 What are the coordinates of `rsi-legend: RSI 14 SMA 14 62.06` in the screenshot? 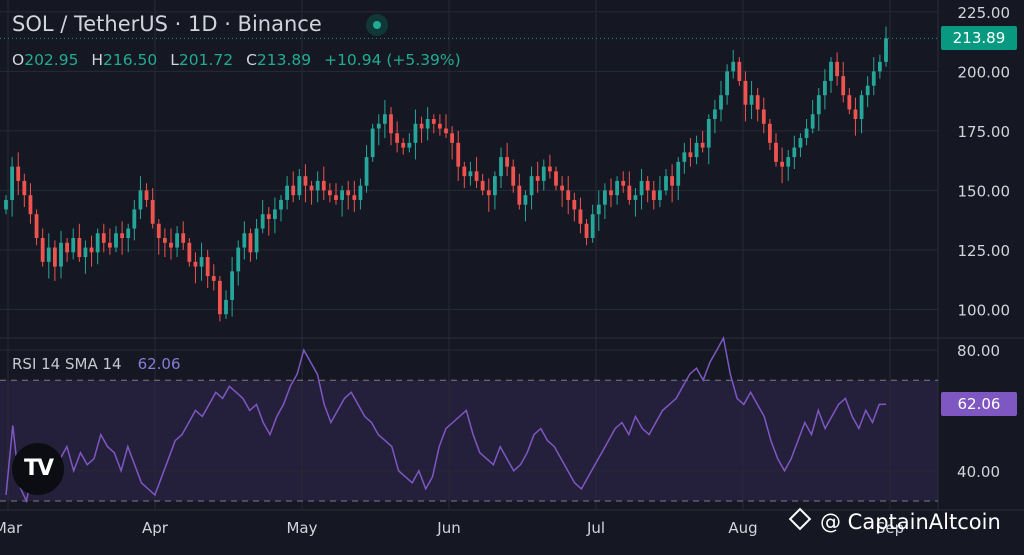 It's located at (96, 364).